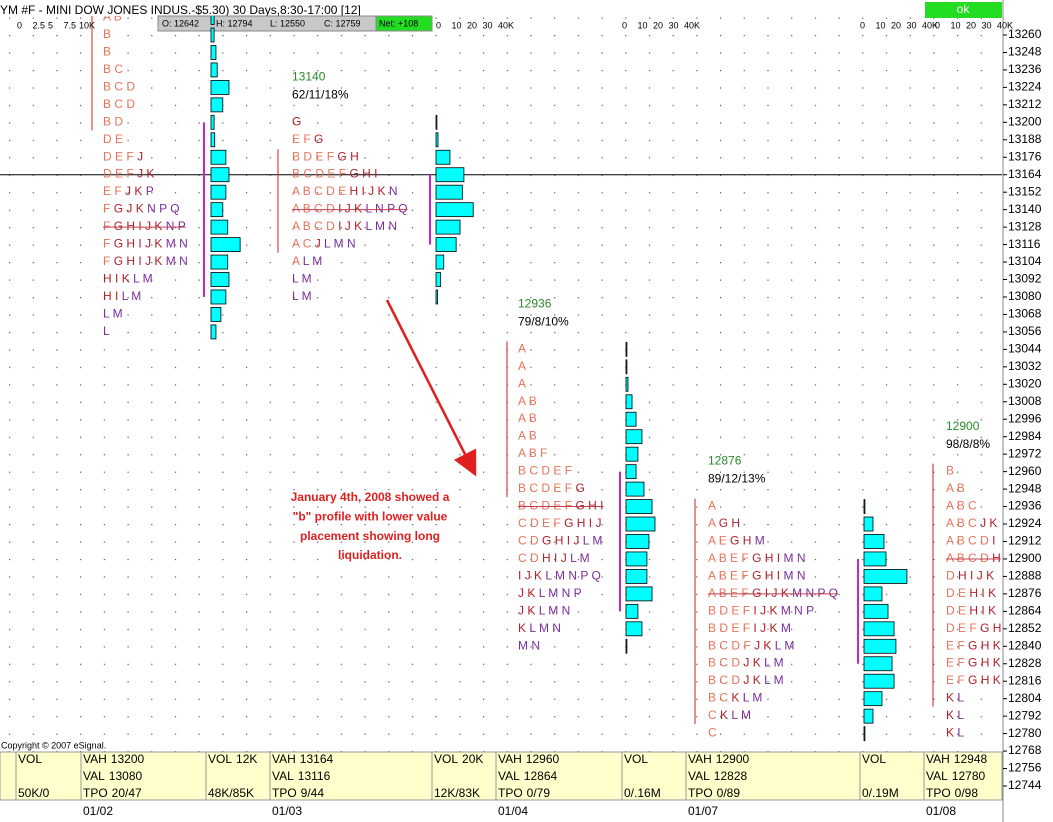 This screenshot has height=822, width=1053. Describe the element at coordinates (912, 25) in the screenshot. I see `volume-scale-label: 30` at that location.